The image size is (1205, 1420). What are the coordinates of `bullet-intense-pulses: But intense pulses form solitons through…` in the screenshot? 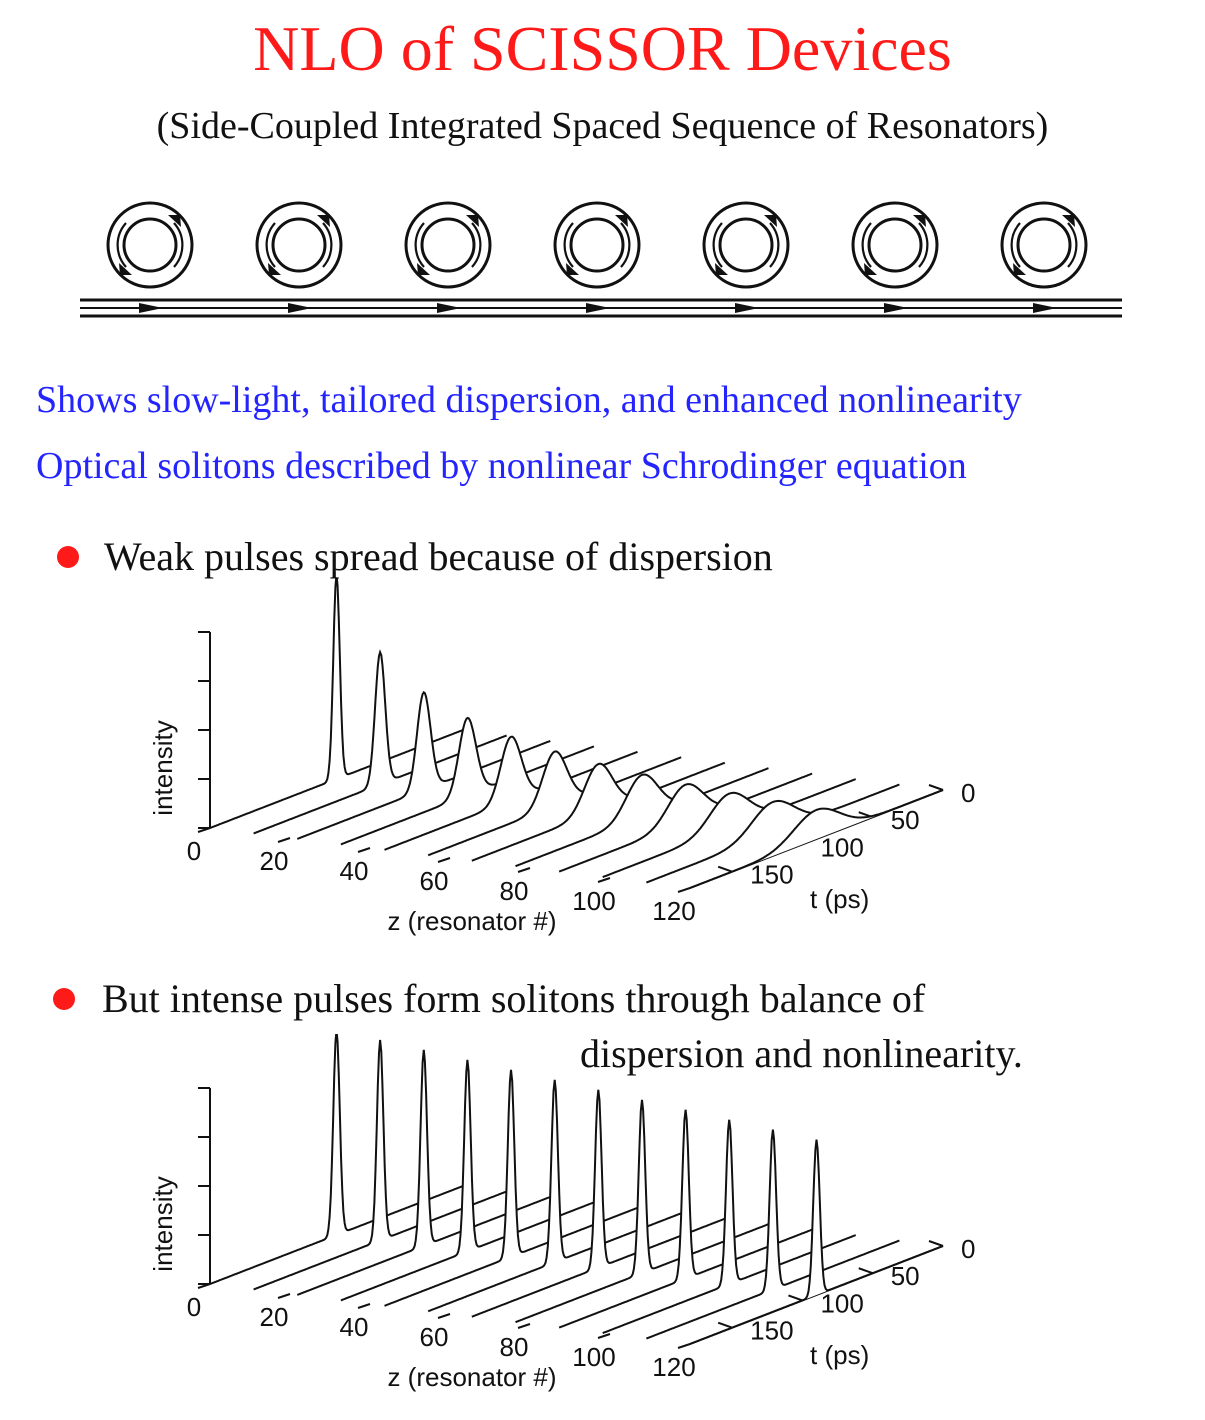 It's located at (514, 998).